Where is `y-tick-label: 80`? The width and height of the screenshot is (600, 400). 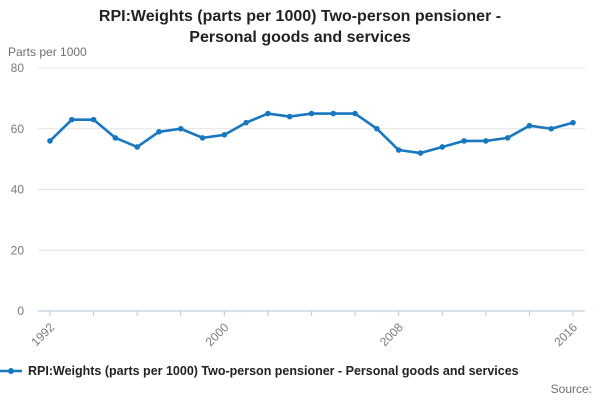 y-tick-label: 80 is located at coordinates (18, 68).